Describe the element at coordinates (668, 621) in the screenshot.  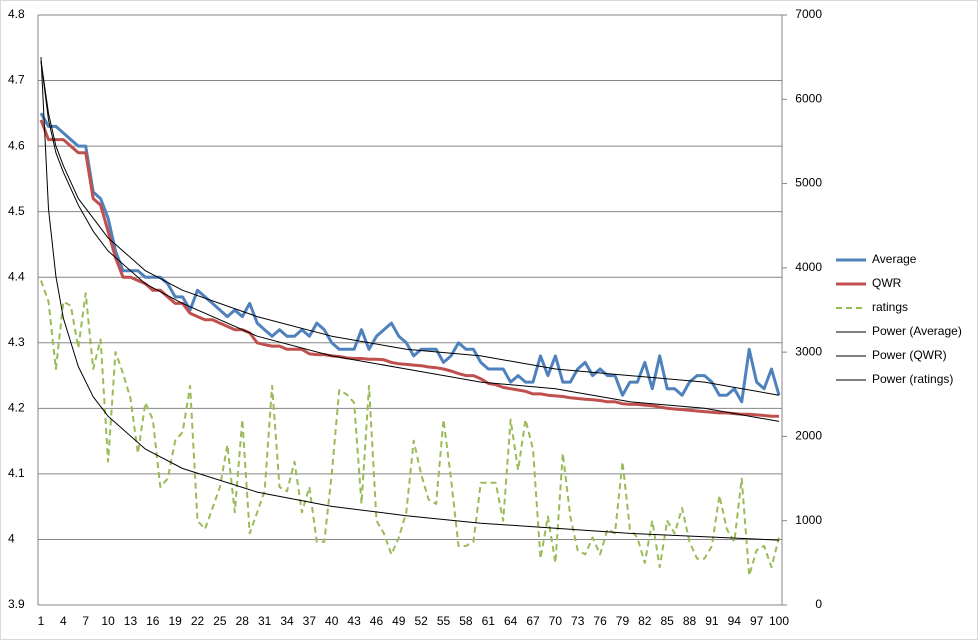
I see `x-tick-label: 85` at that location.